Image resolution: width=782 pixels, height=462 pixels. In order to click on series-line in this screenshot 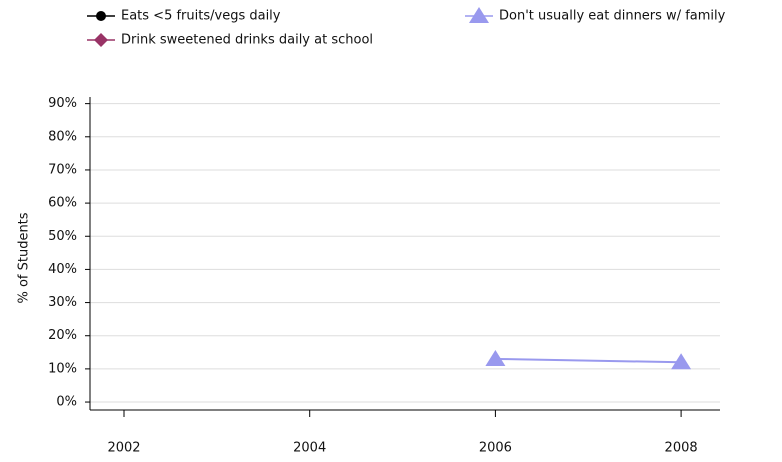, I will do `click(588, 360)`.